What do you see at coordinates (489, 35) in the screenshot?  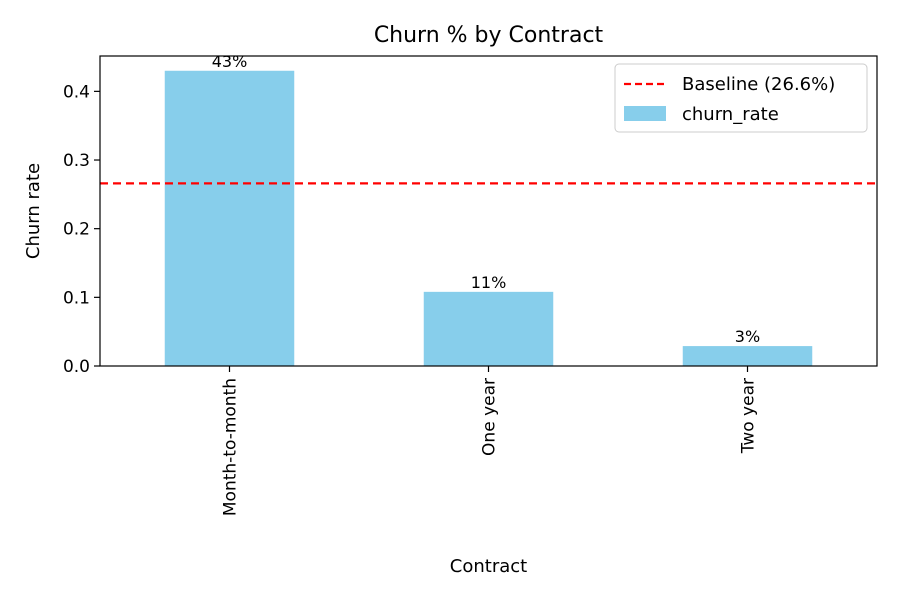 I see `chart-title: Churn % by Contract` at bounding box center [489, 35].